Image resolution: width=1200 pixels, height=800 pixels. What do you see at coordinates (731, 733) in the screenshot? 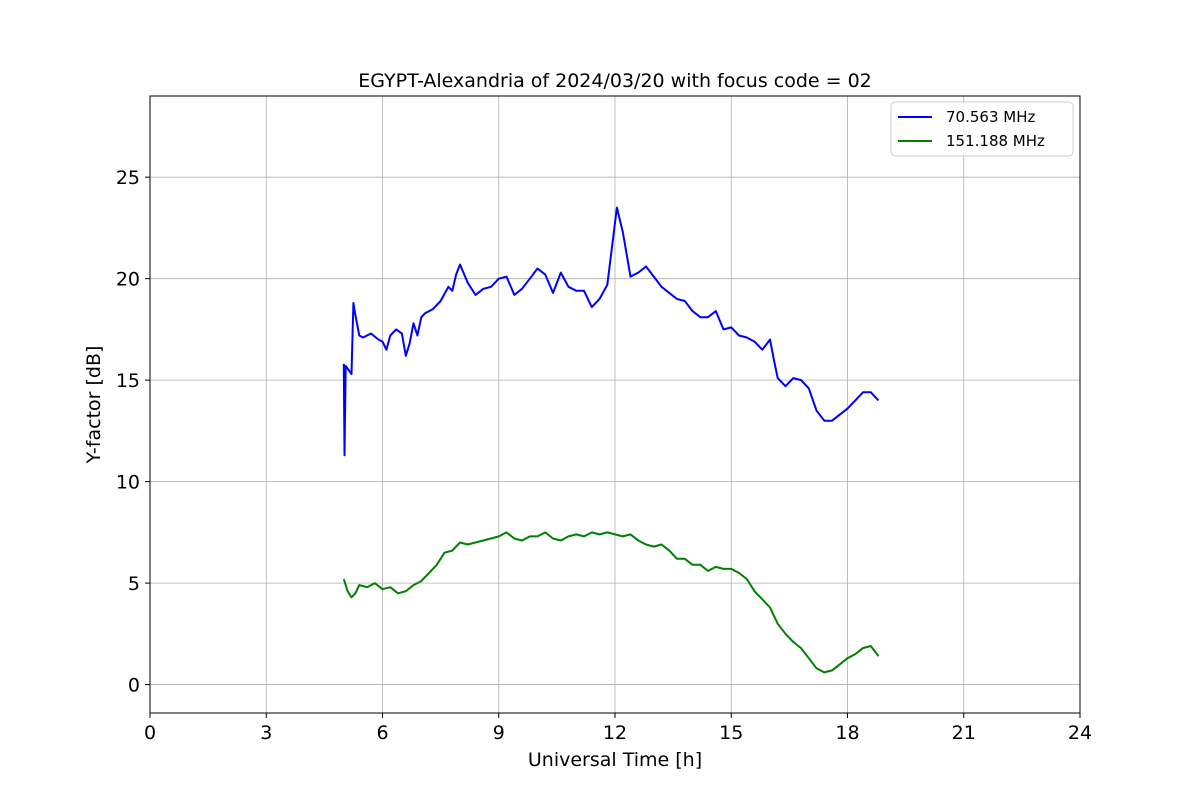
I see `x-tick-label: 15` at bounding box center [731, 733].